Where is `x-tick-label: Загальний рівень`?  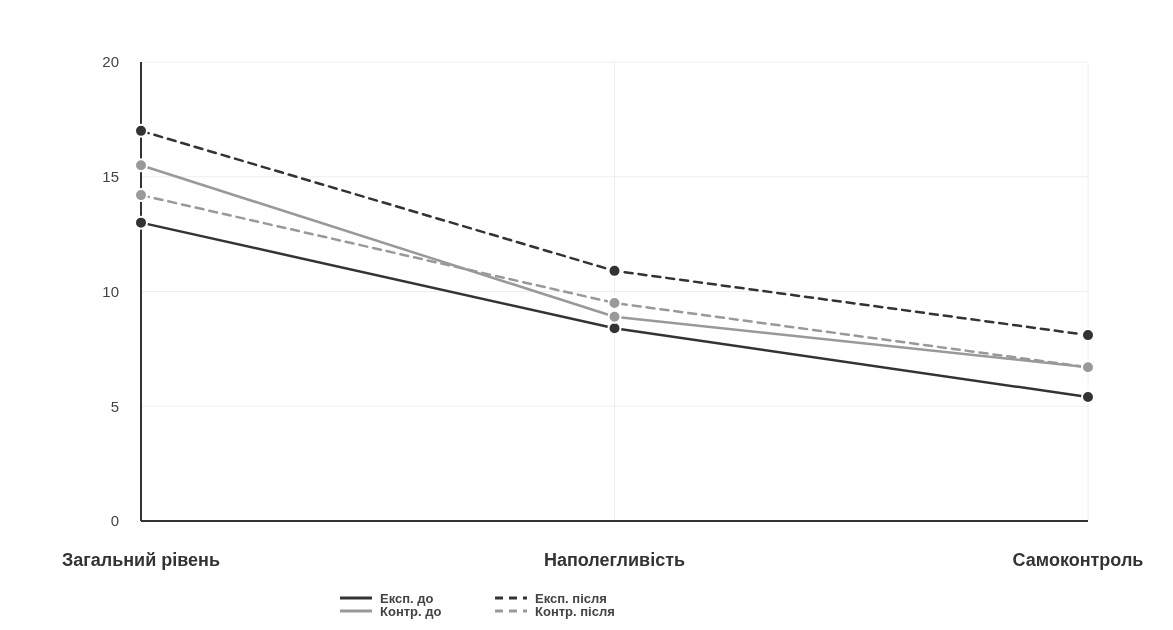
x-tick-label: Загальний рівень is located at coordinates (141, 560).